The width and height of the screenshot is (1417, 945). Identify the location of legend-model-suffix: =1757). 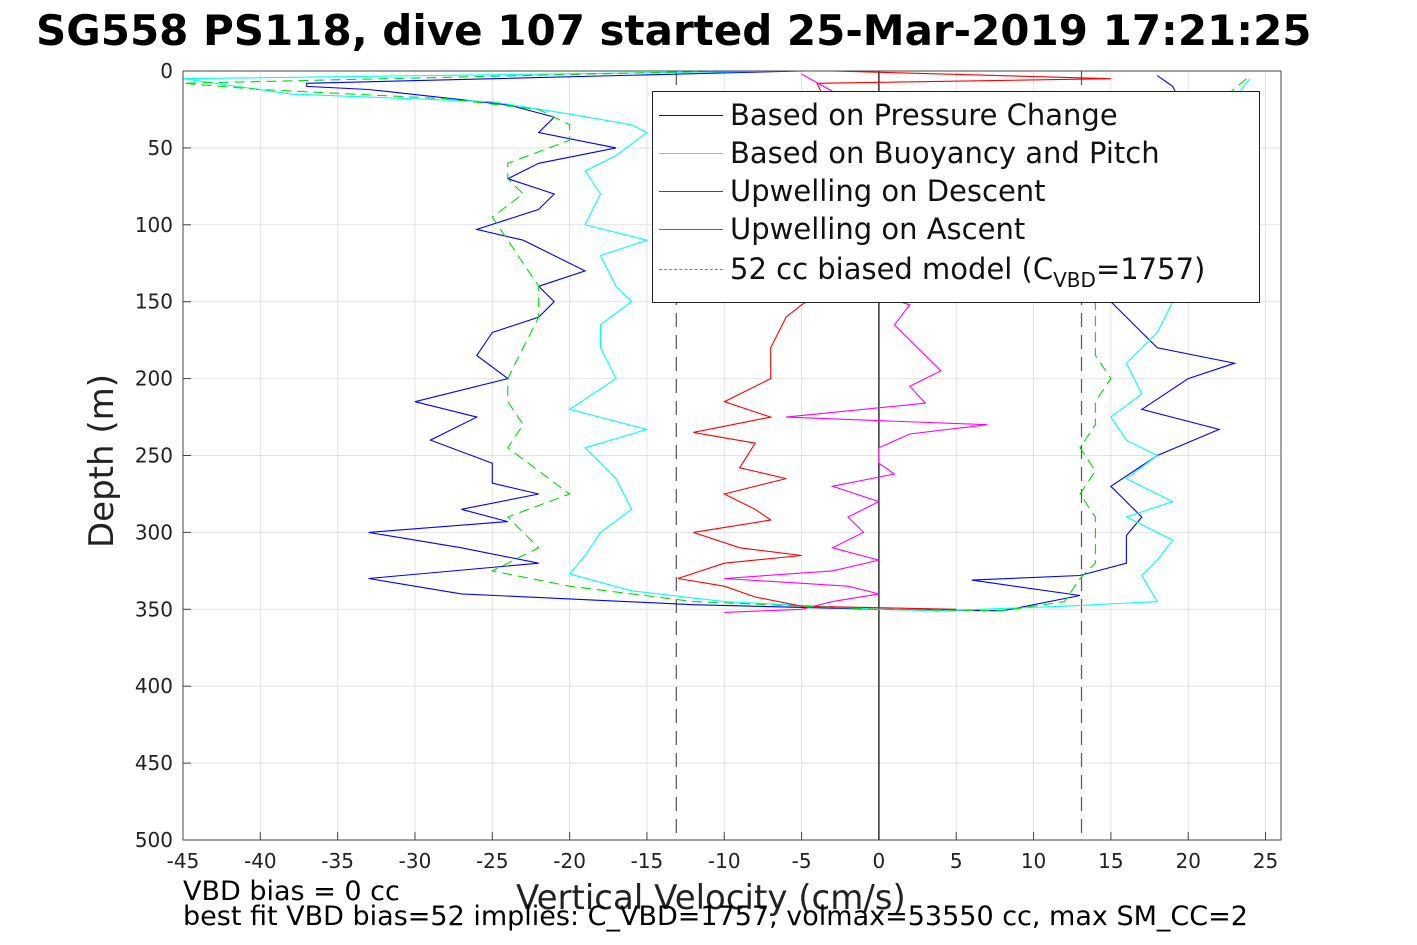
(1150, 269).